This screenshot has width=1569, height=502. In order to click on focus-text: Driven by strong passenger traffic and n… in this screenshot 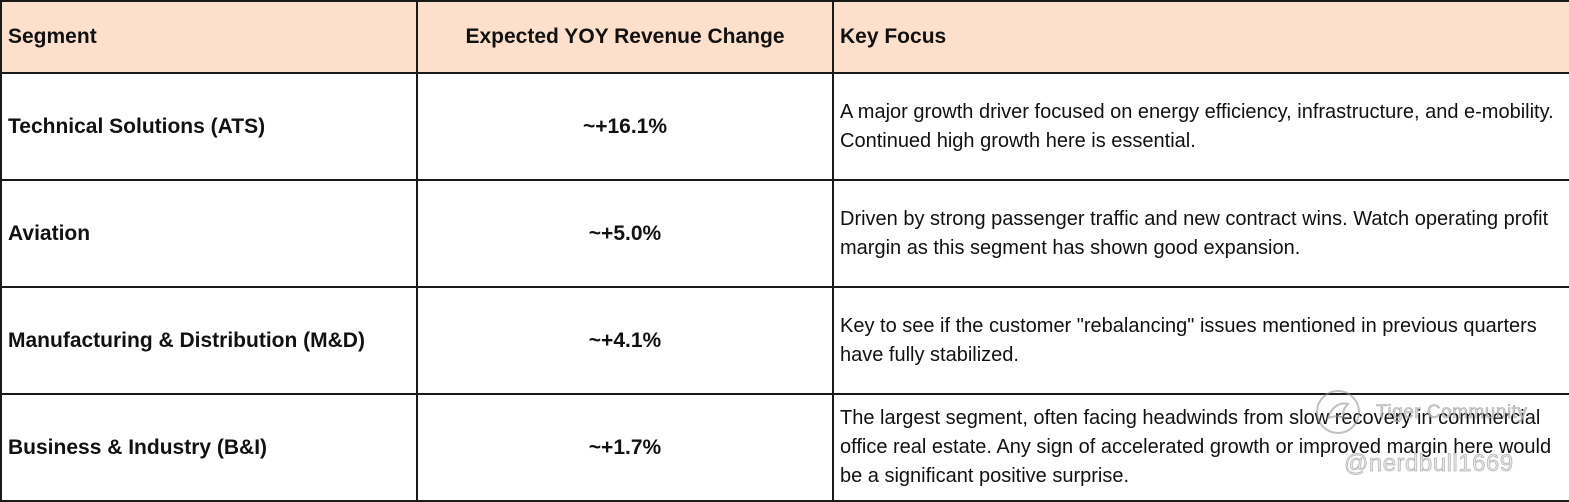, I will do `click(1194, 233)`.